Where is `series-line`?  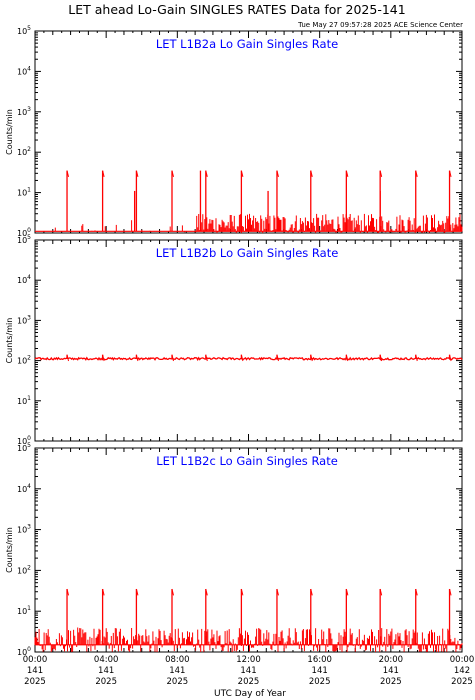
series-line is located at coordinates (248, 359).